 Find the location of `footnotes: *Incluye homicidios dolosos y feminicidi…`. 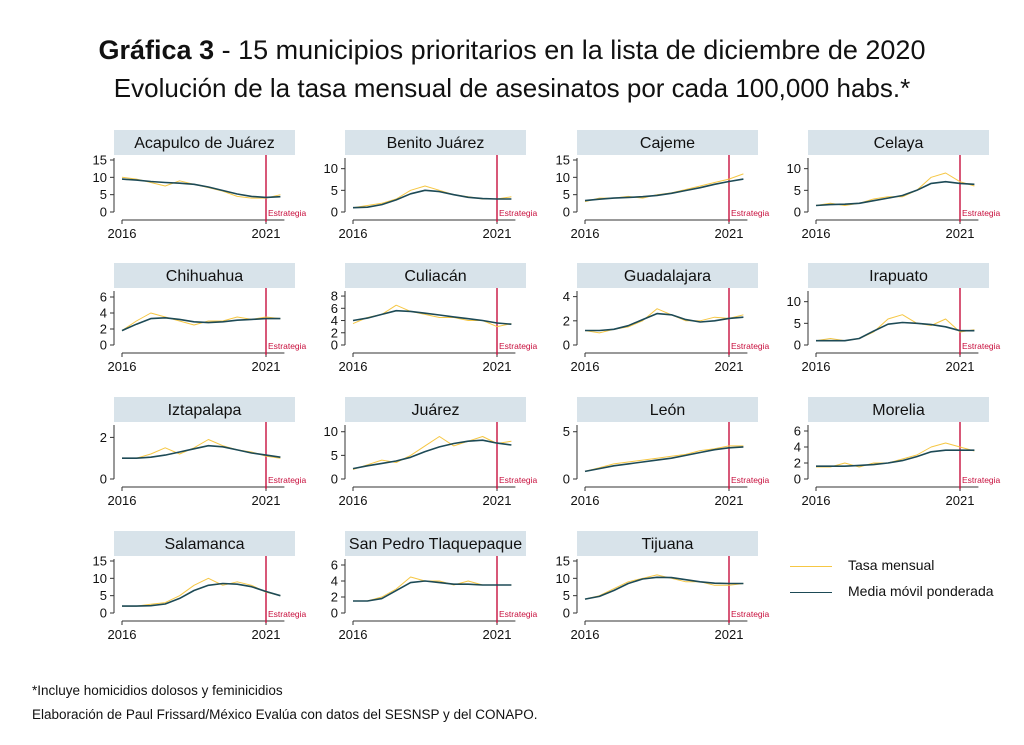

footnotes: *Incluye homicidios dolosos y feminicidi… is located at coordinates (285, 703).